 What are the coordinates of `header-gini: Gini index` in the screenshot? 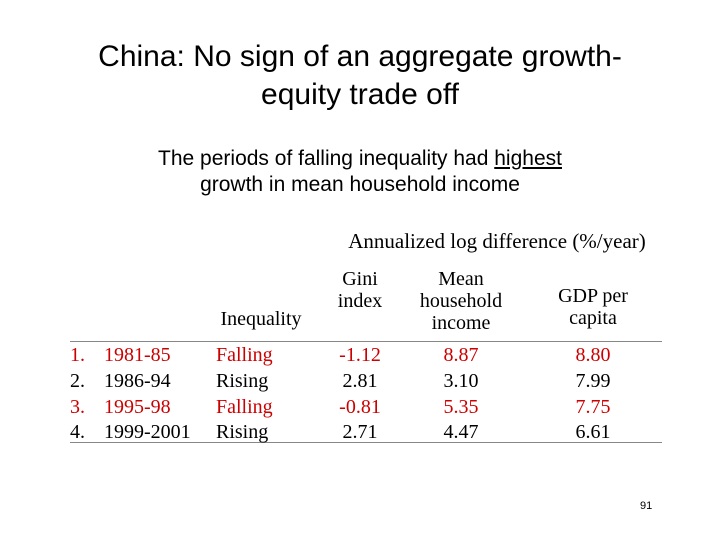 It's located at (360, 290).